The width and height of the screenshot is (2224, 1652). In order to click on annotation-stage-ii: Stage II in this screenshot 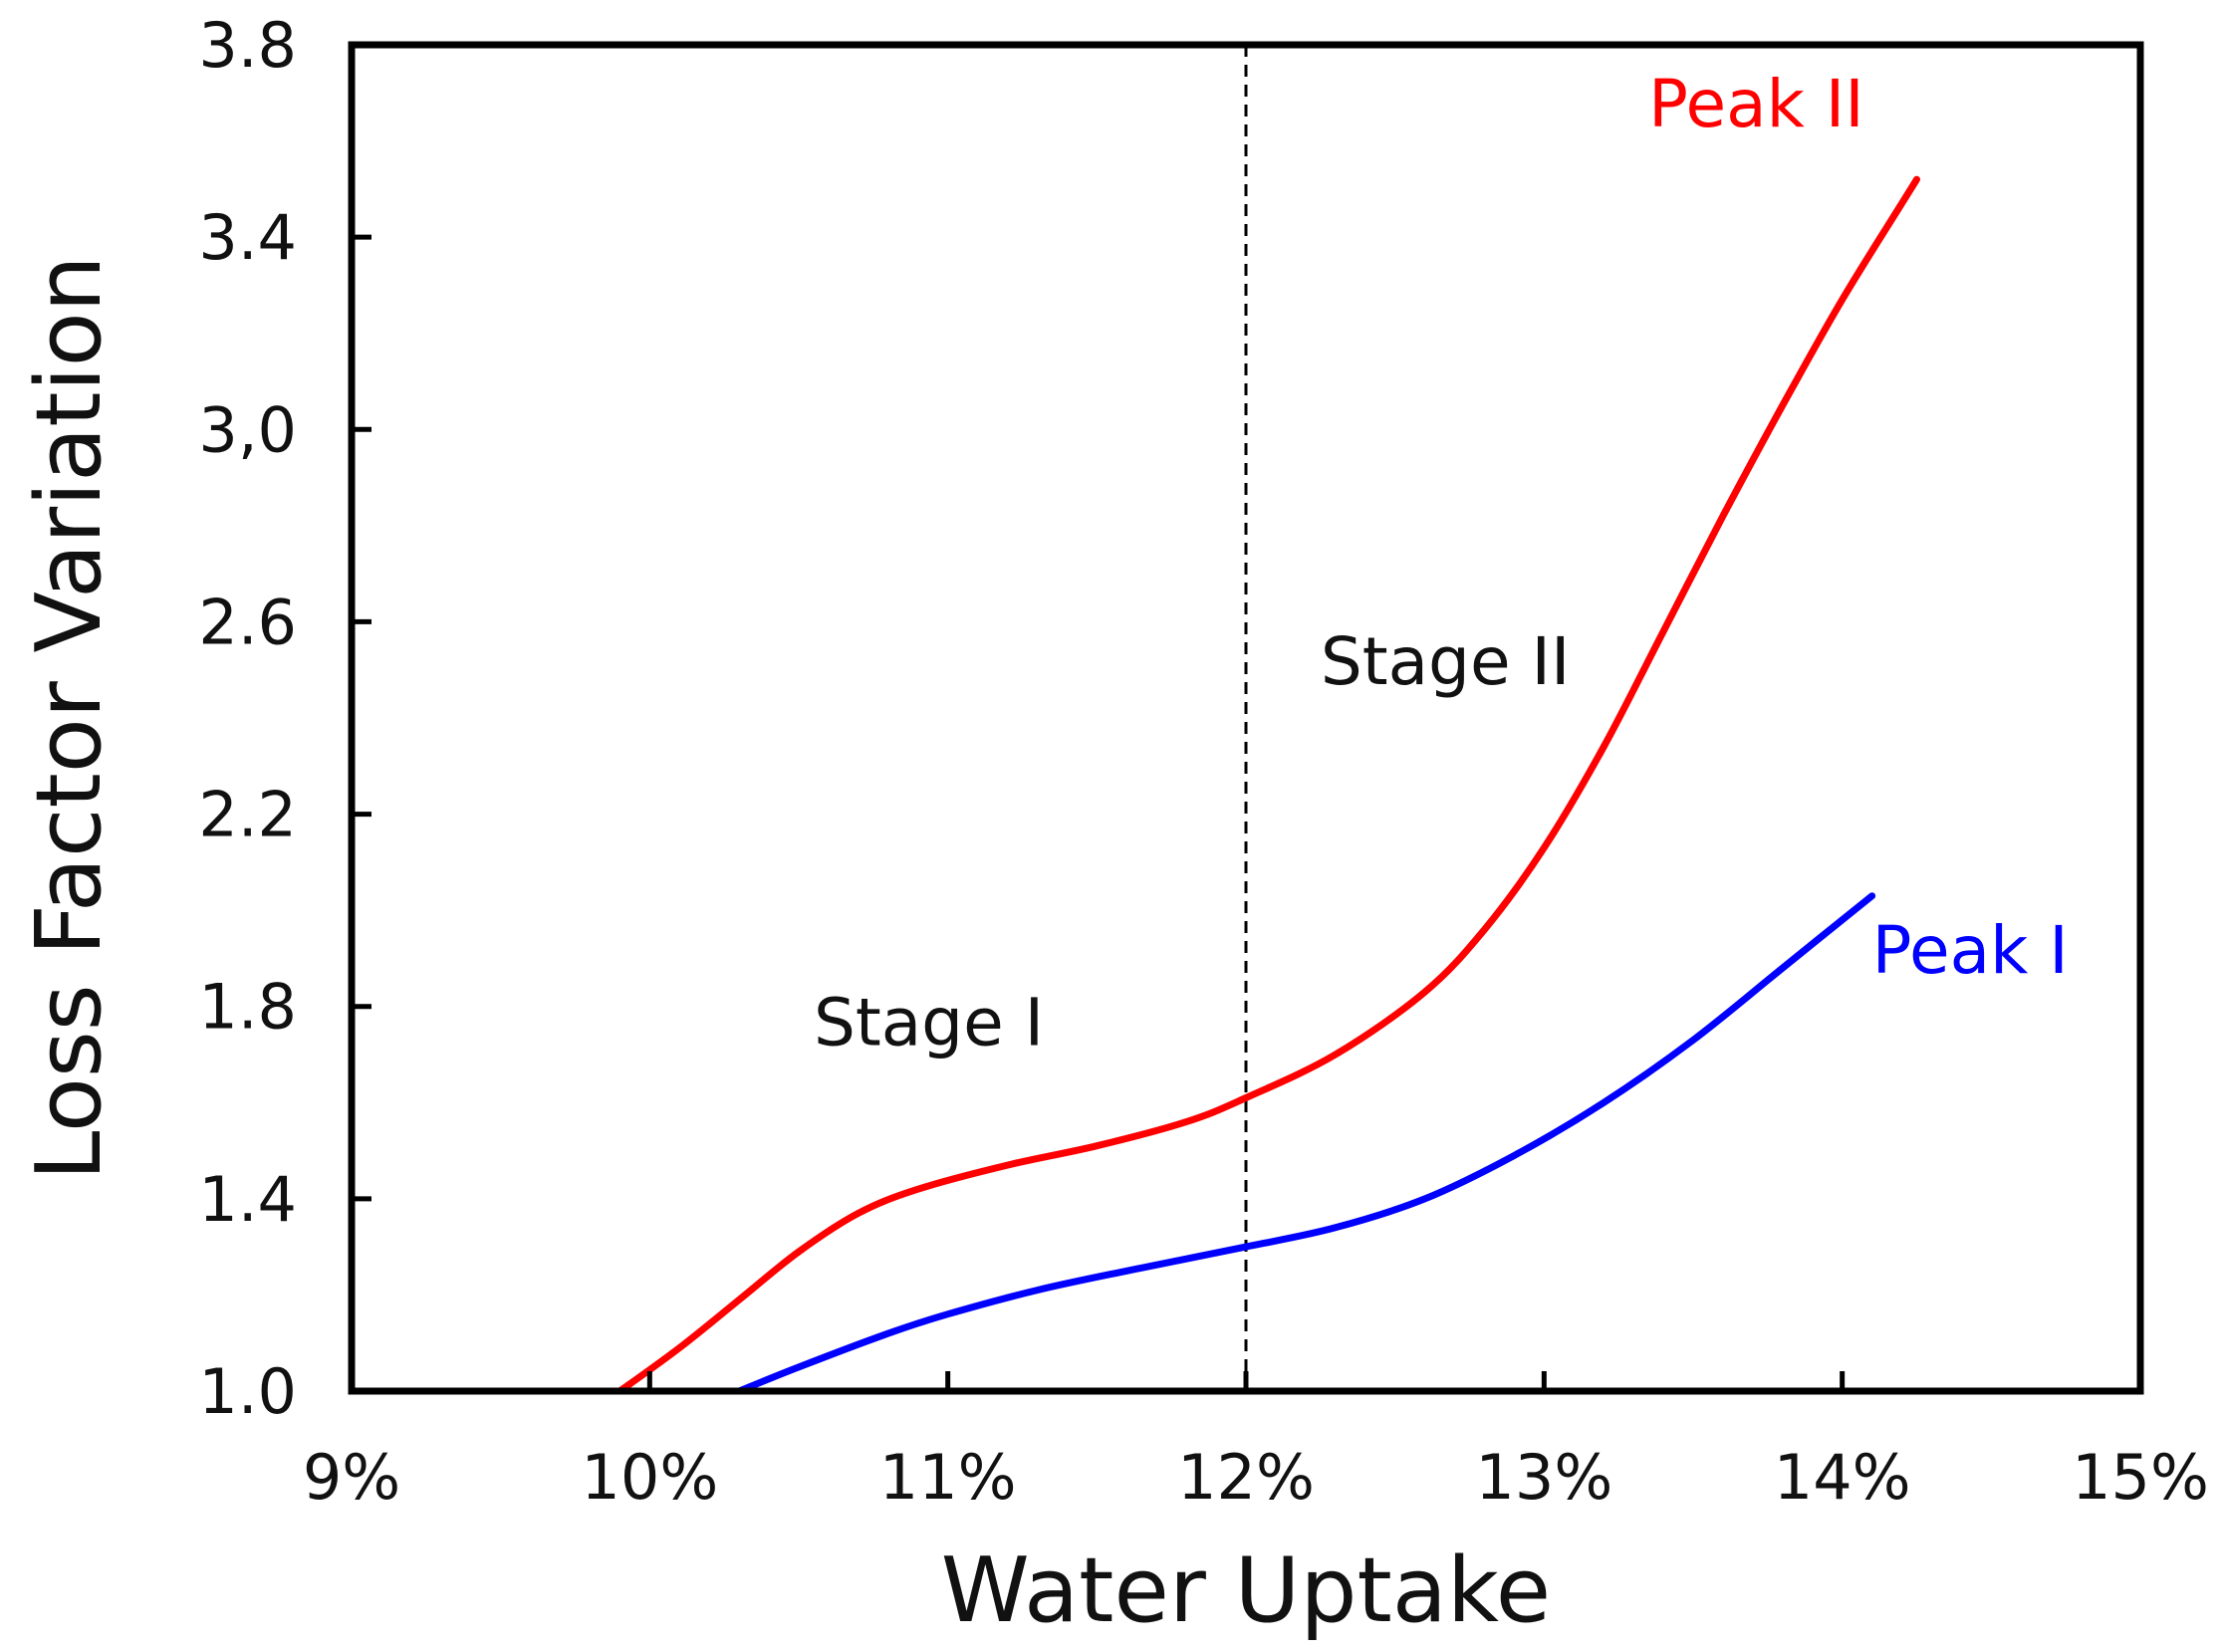, I will do `click(1446, 661)`.